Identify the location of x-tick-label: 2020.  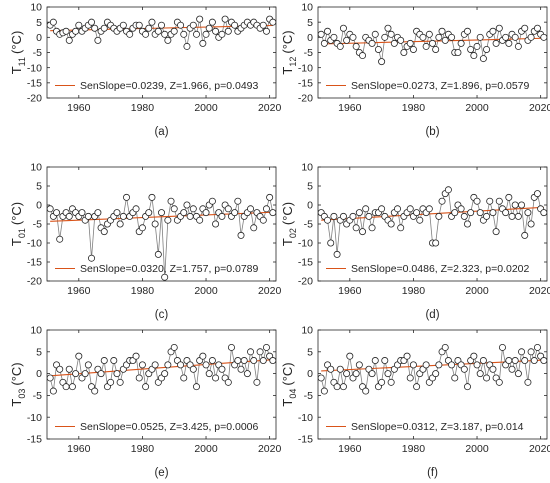
(270, 108).